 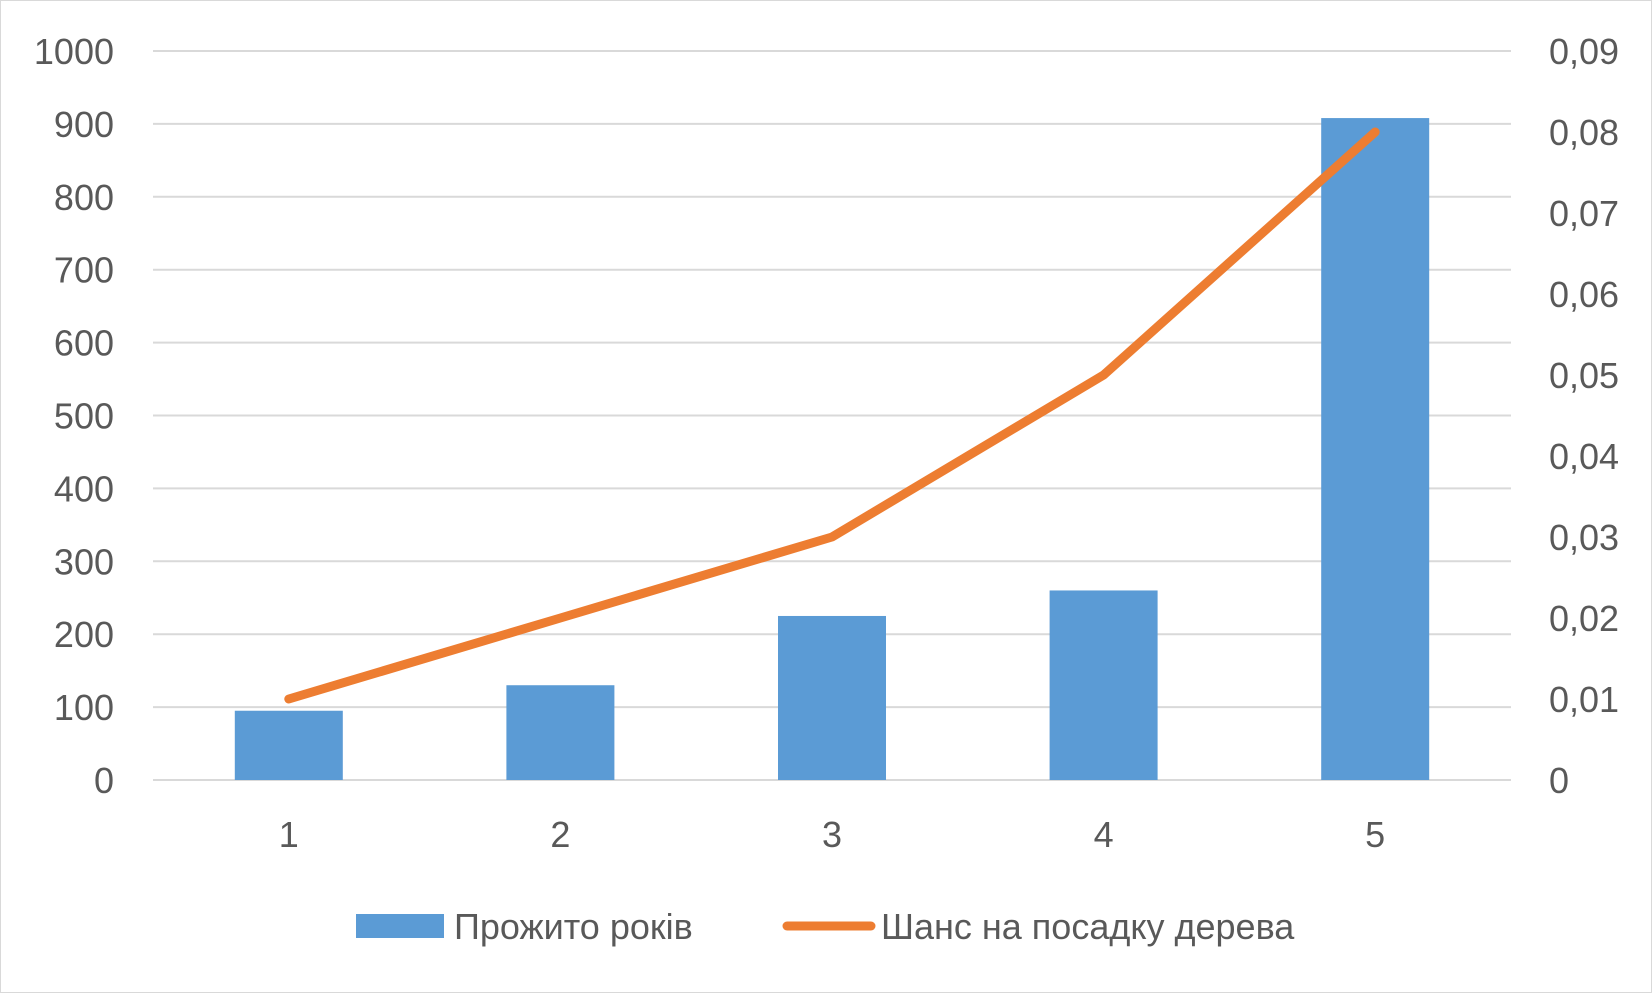 What do you see at coordinates (1584, 618) in the screenshot?
I see `right-axis-tick-label: 0,02` at bounding box center [1584, 618].